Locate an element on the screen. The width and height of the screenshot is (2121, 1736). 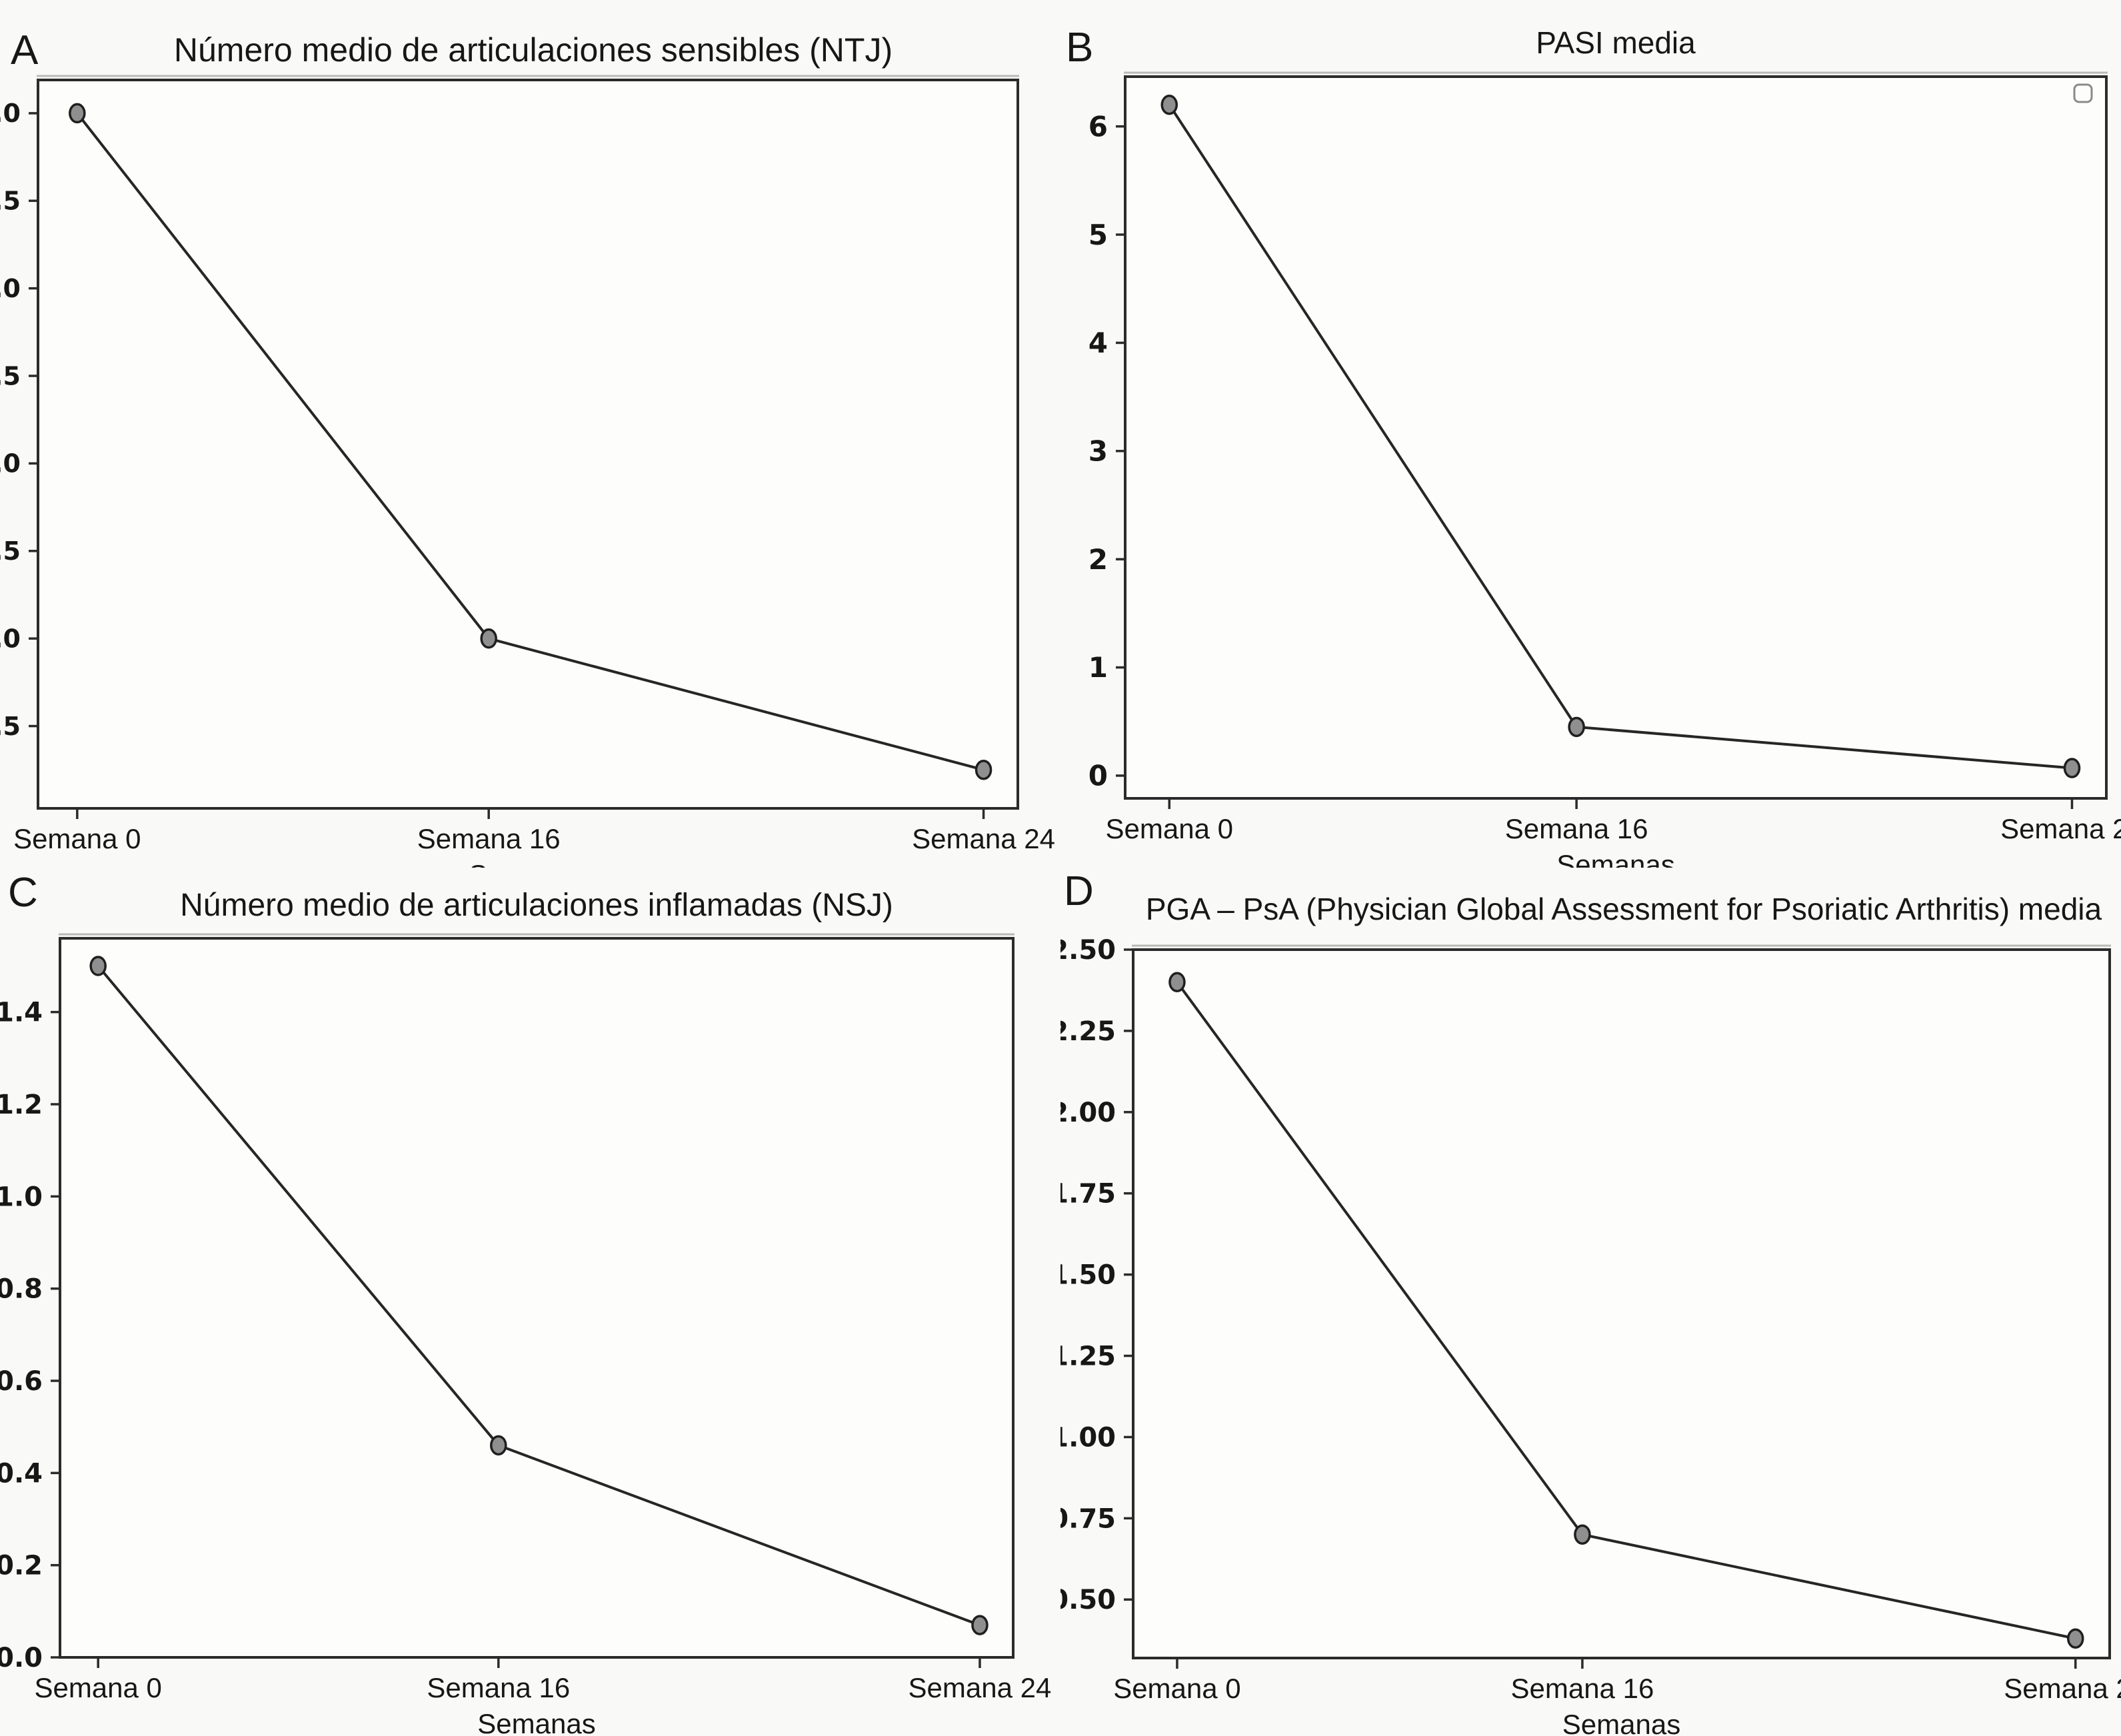
y-tick-label: 3 is located at coordinates (1098, 450).